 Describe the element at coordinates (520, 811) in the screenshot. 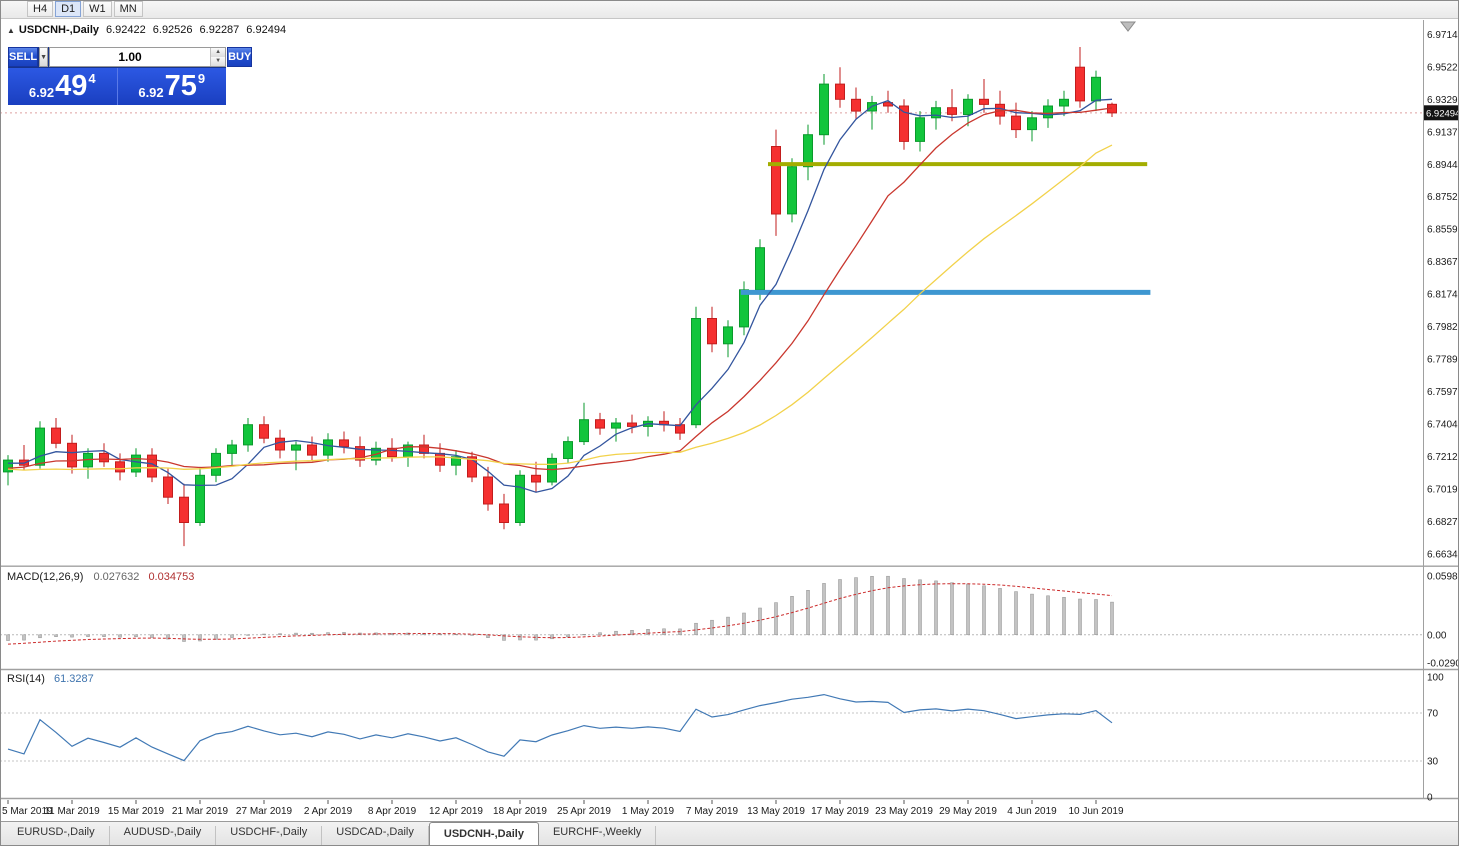

I see `date-axis-label: 18 Apr 2019` at that location.